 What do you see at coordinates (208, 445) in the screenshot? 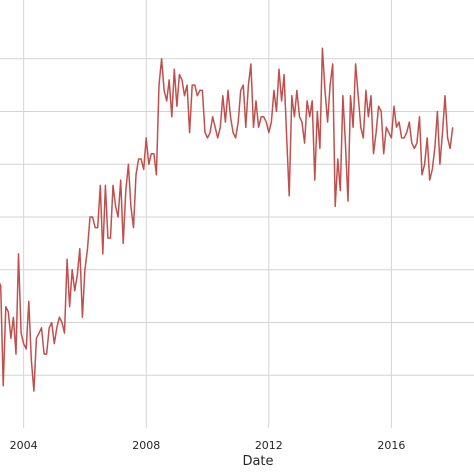
I see `x-tick-labels: 2004 2008 2012 2016` at bounding box center [208, 445].